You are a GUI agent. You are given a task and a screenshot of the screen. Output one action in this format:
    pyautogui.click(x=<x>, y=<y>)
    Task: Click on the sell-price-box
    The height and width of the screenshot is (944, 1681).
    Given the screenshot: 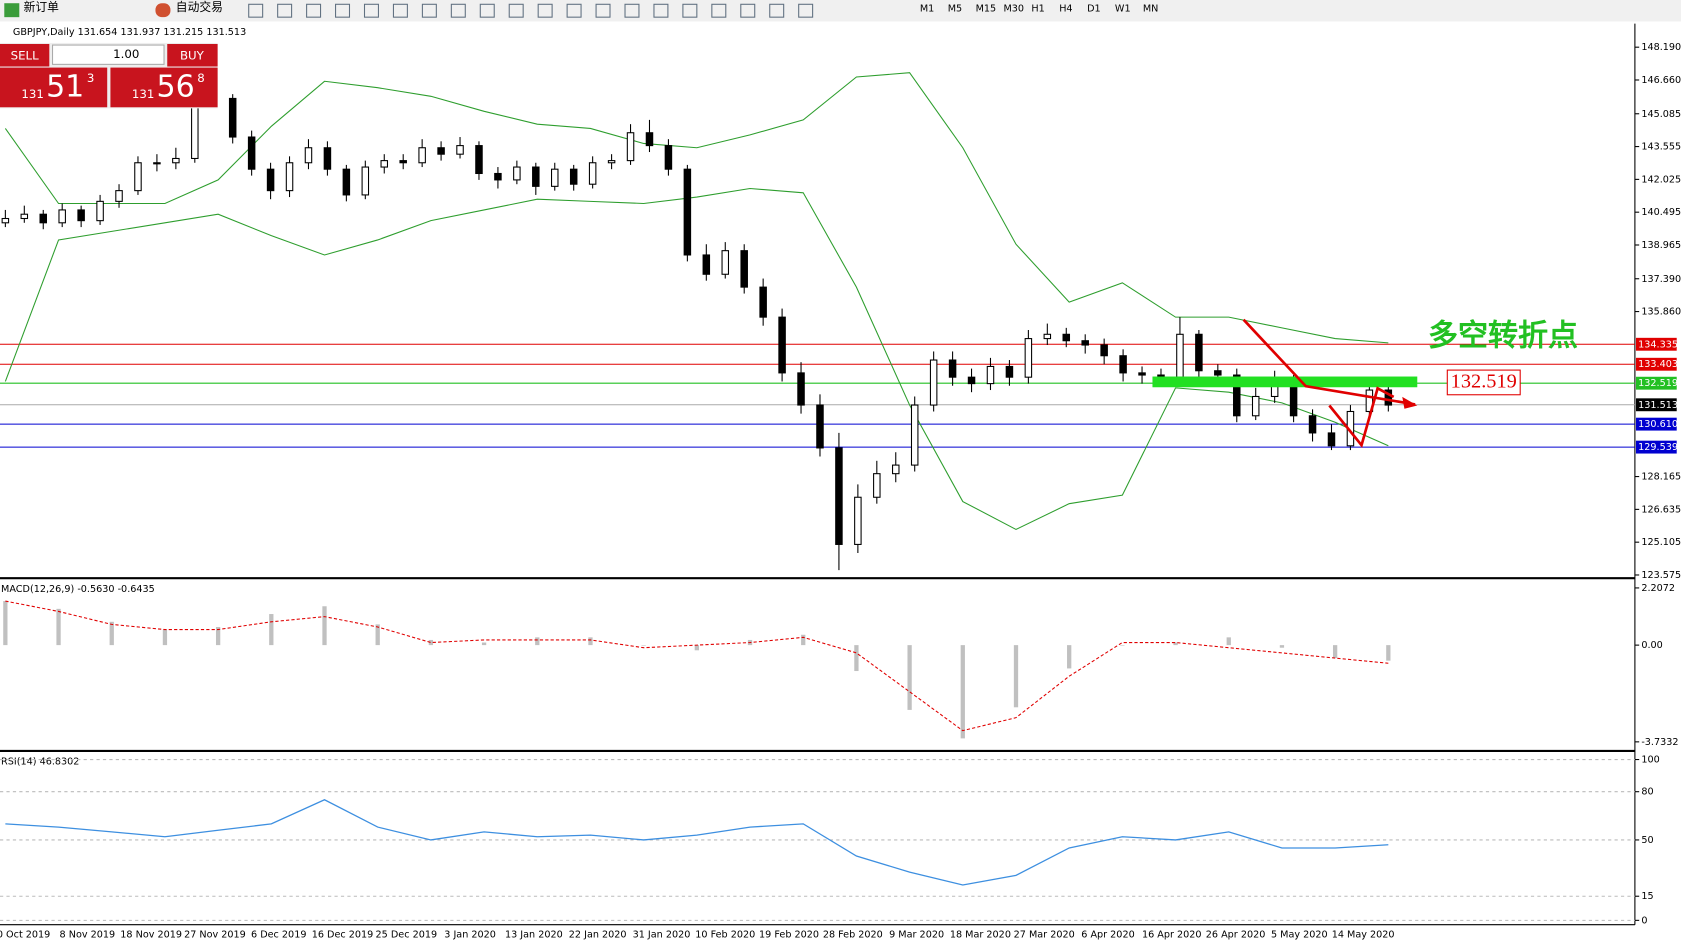 What is the action you would take?
    pyautogui.click(x=54, y=87)
    